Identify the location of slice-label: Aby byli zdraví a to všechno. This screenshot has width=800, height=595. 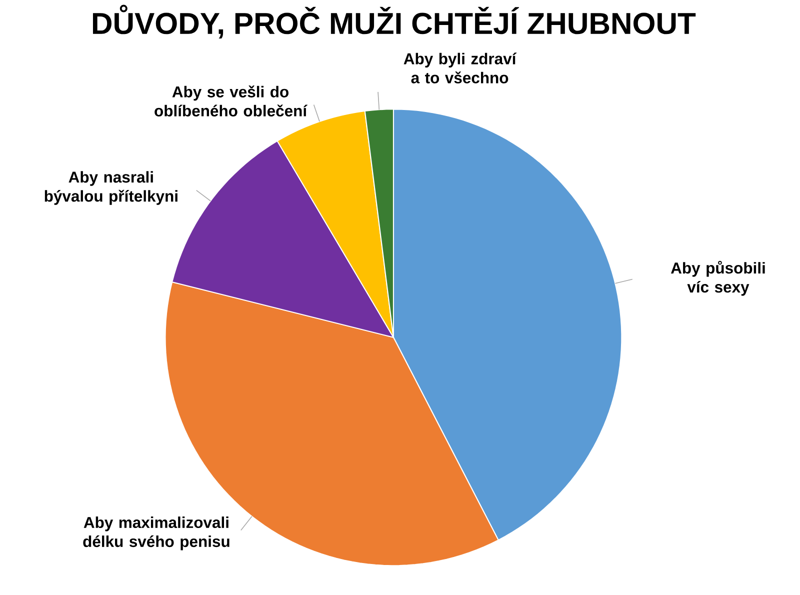
(460, 68).